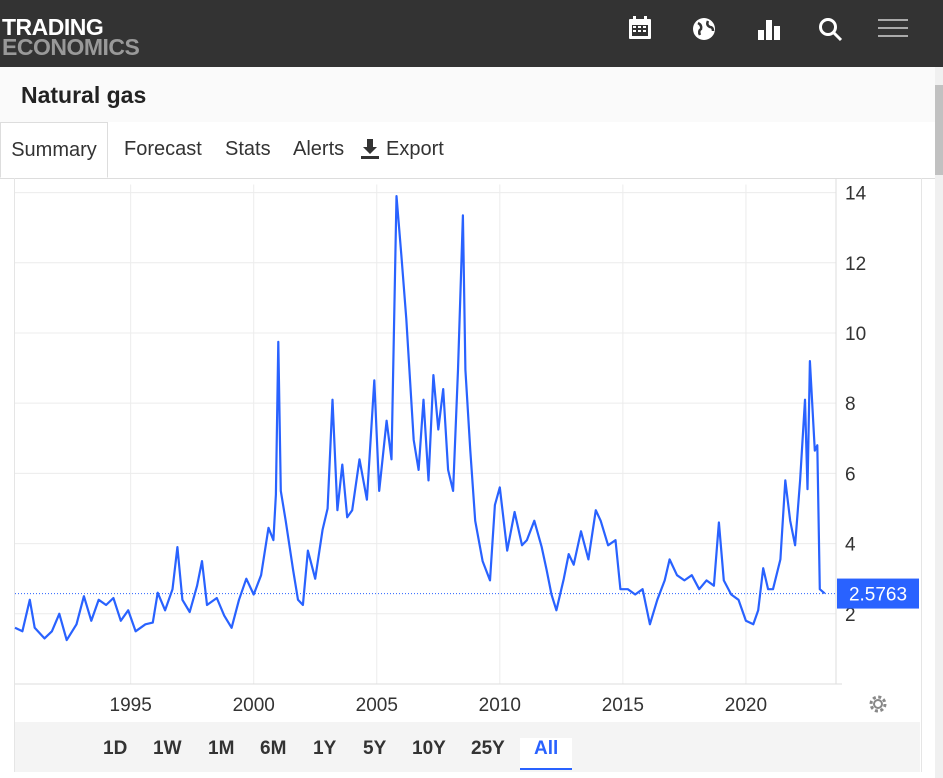  What do you see at coordinates (939, 130) in the screenshot?
I see `scrollbar-thumb` at bounding box center [939, 130].